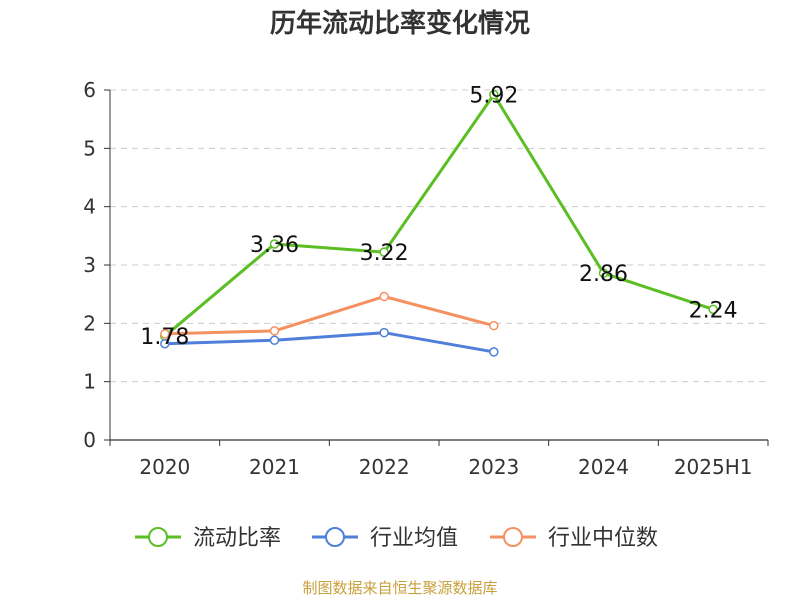 The image size is (800, 600). What do you see at coordinates (89, 148) in the screenshot?
I see `y-tick-label: 5` at bounding box center [89, 148].